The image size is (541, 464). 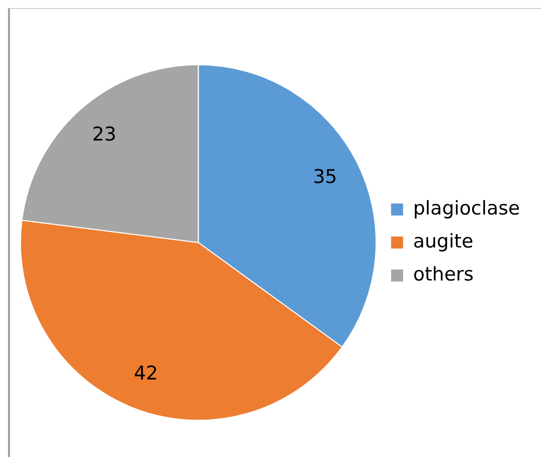 I want to click on data-label: 35, so click(x=325, y=177).